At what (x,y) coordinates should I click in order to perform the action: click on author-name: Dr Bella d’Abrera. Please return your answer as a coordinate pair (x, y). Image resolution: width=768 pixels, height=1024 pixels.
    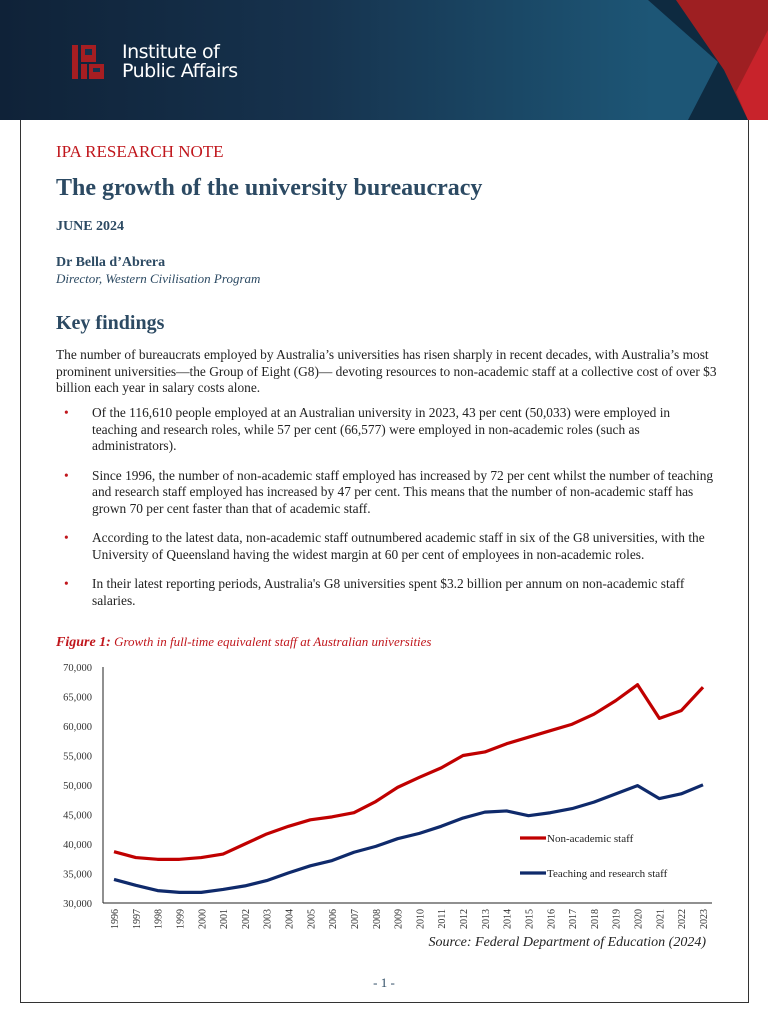
    Looking at the image, I should click on (111, 262).